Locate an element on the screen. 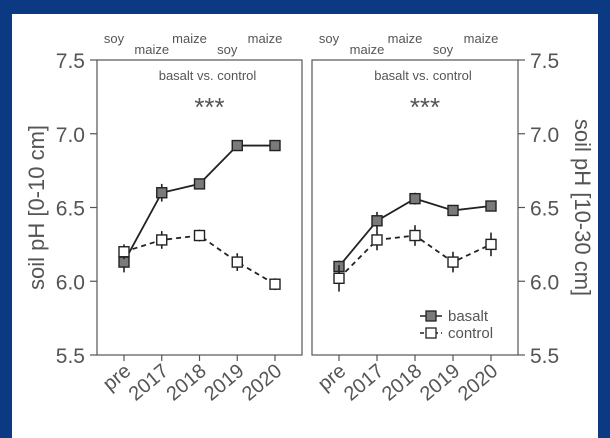 The height and width of the screenshot is (438, 610). legend-label-control: control is located at coordinates (470, 333).